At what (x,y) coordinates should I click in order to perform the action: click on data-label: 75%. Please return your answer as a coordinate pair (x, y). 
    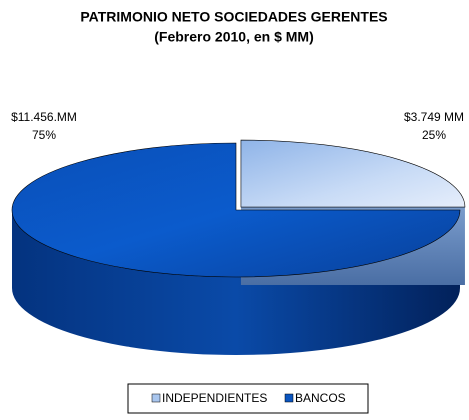
    Looking at the image, I should click on (44, 135).